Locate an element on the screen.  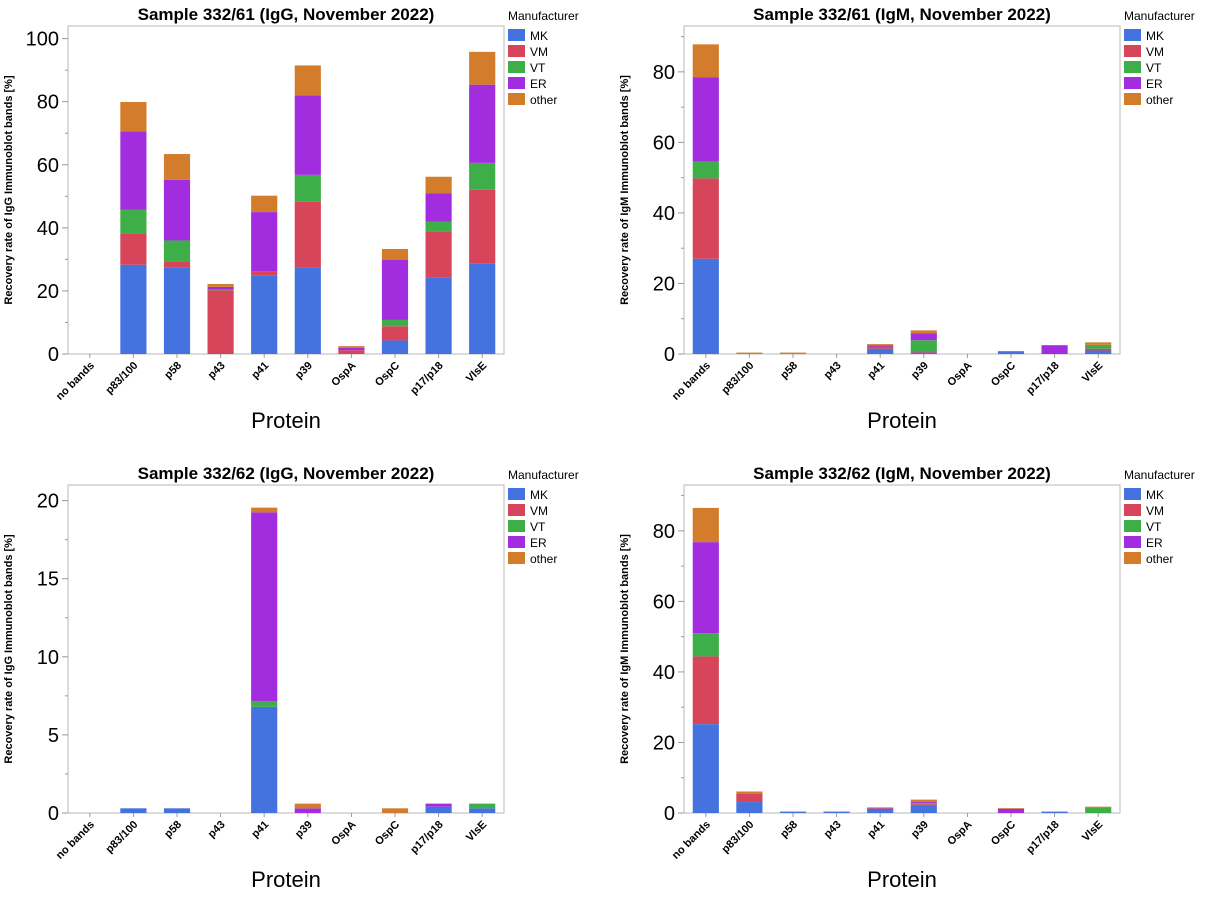
legend-swatch-other is located at coordinates (516, 99).